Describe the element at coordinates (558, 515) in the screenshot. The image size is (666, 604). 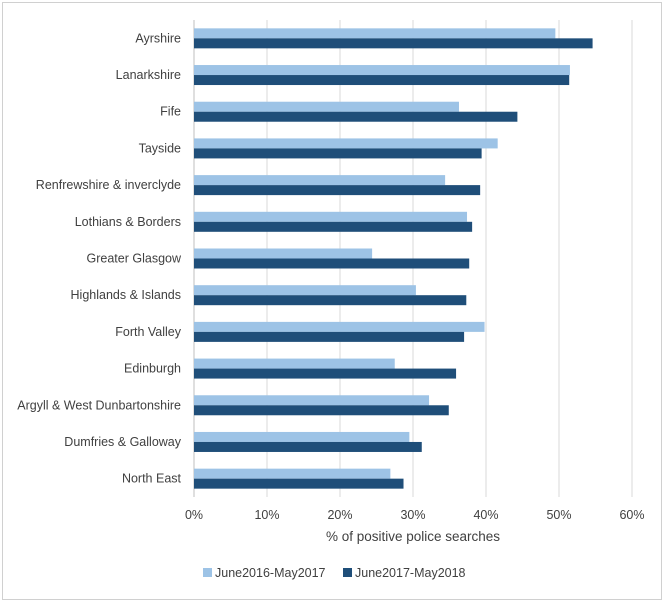
I see `x-tick-label: 50%` at that location.